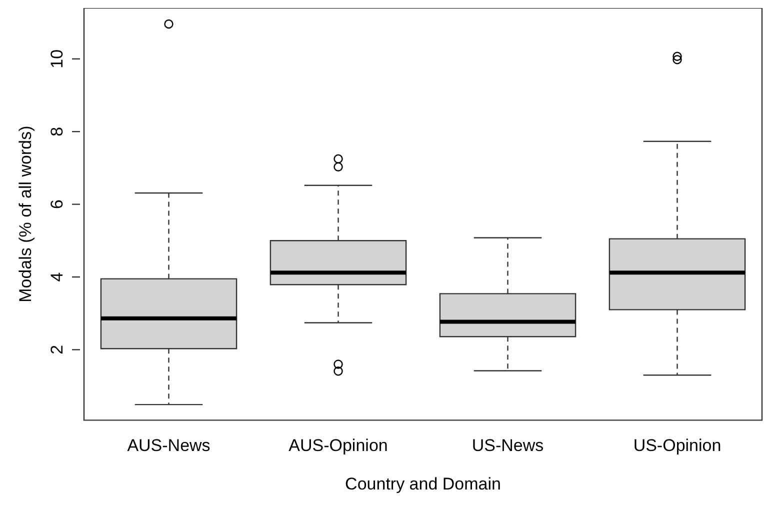 This screenshot has width=776, height=511. Describe the element at coordinates (508, 446) in the screenshot. I see `x-tick-label: US-News` at that location.